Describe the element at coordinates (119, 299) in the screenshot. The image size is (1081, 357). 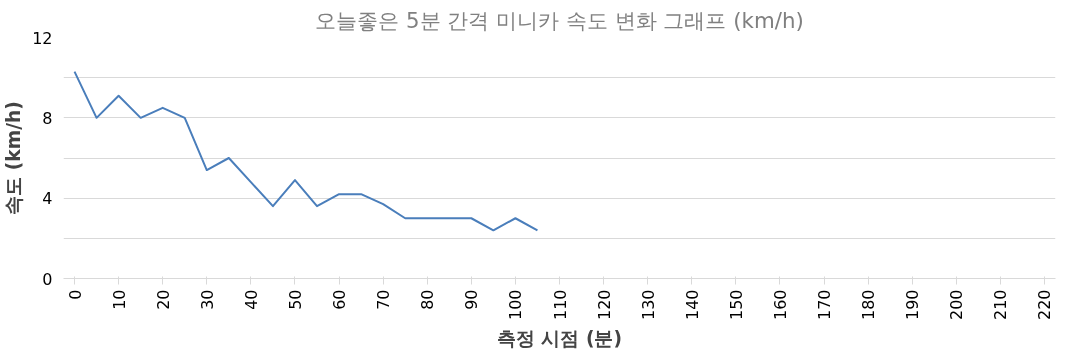
I see `x-tick-label: 10` at that location.